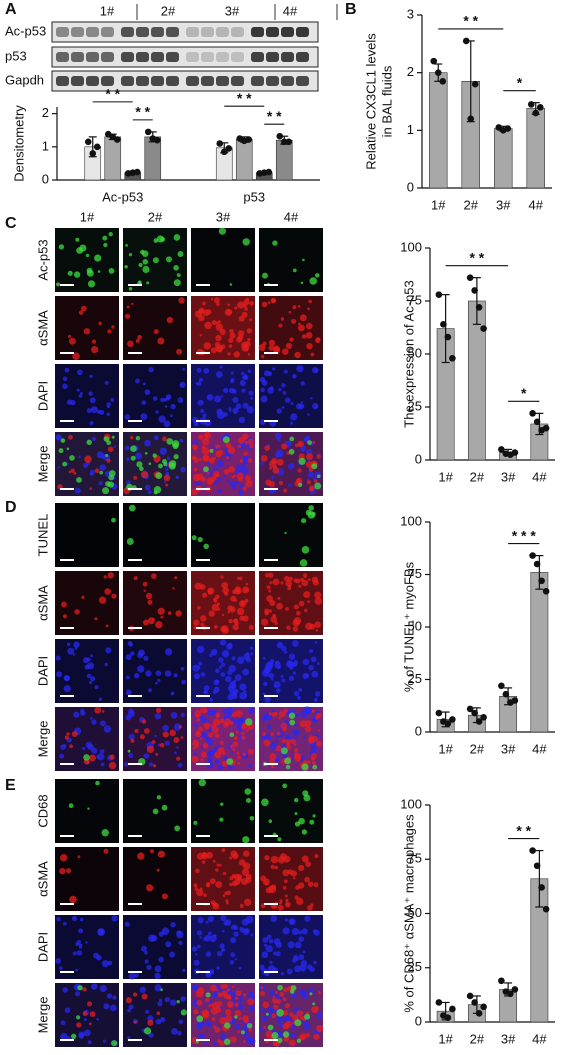  Describe the element at coordinates (508, 1038) in the screenshot. I see `x-tick-label: 3#` at that location.